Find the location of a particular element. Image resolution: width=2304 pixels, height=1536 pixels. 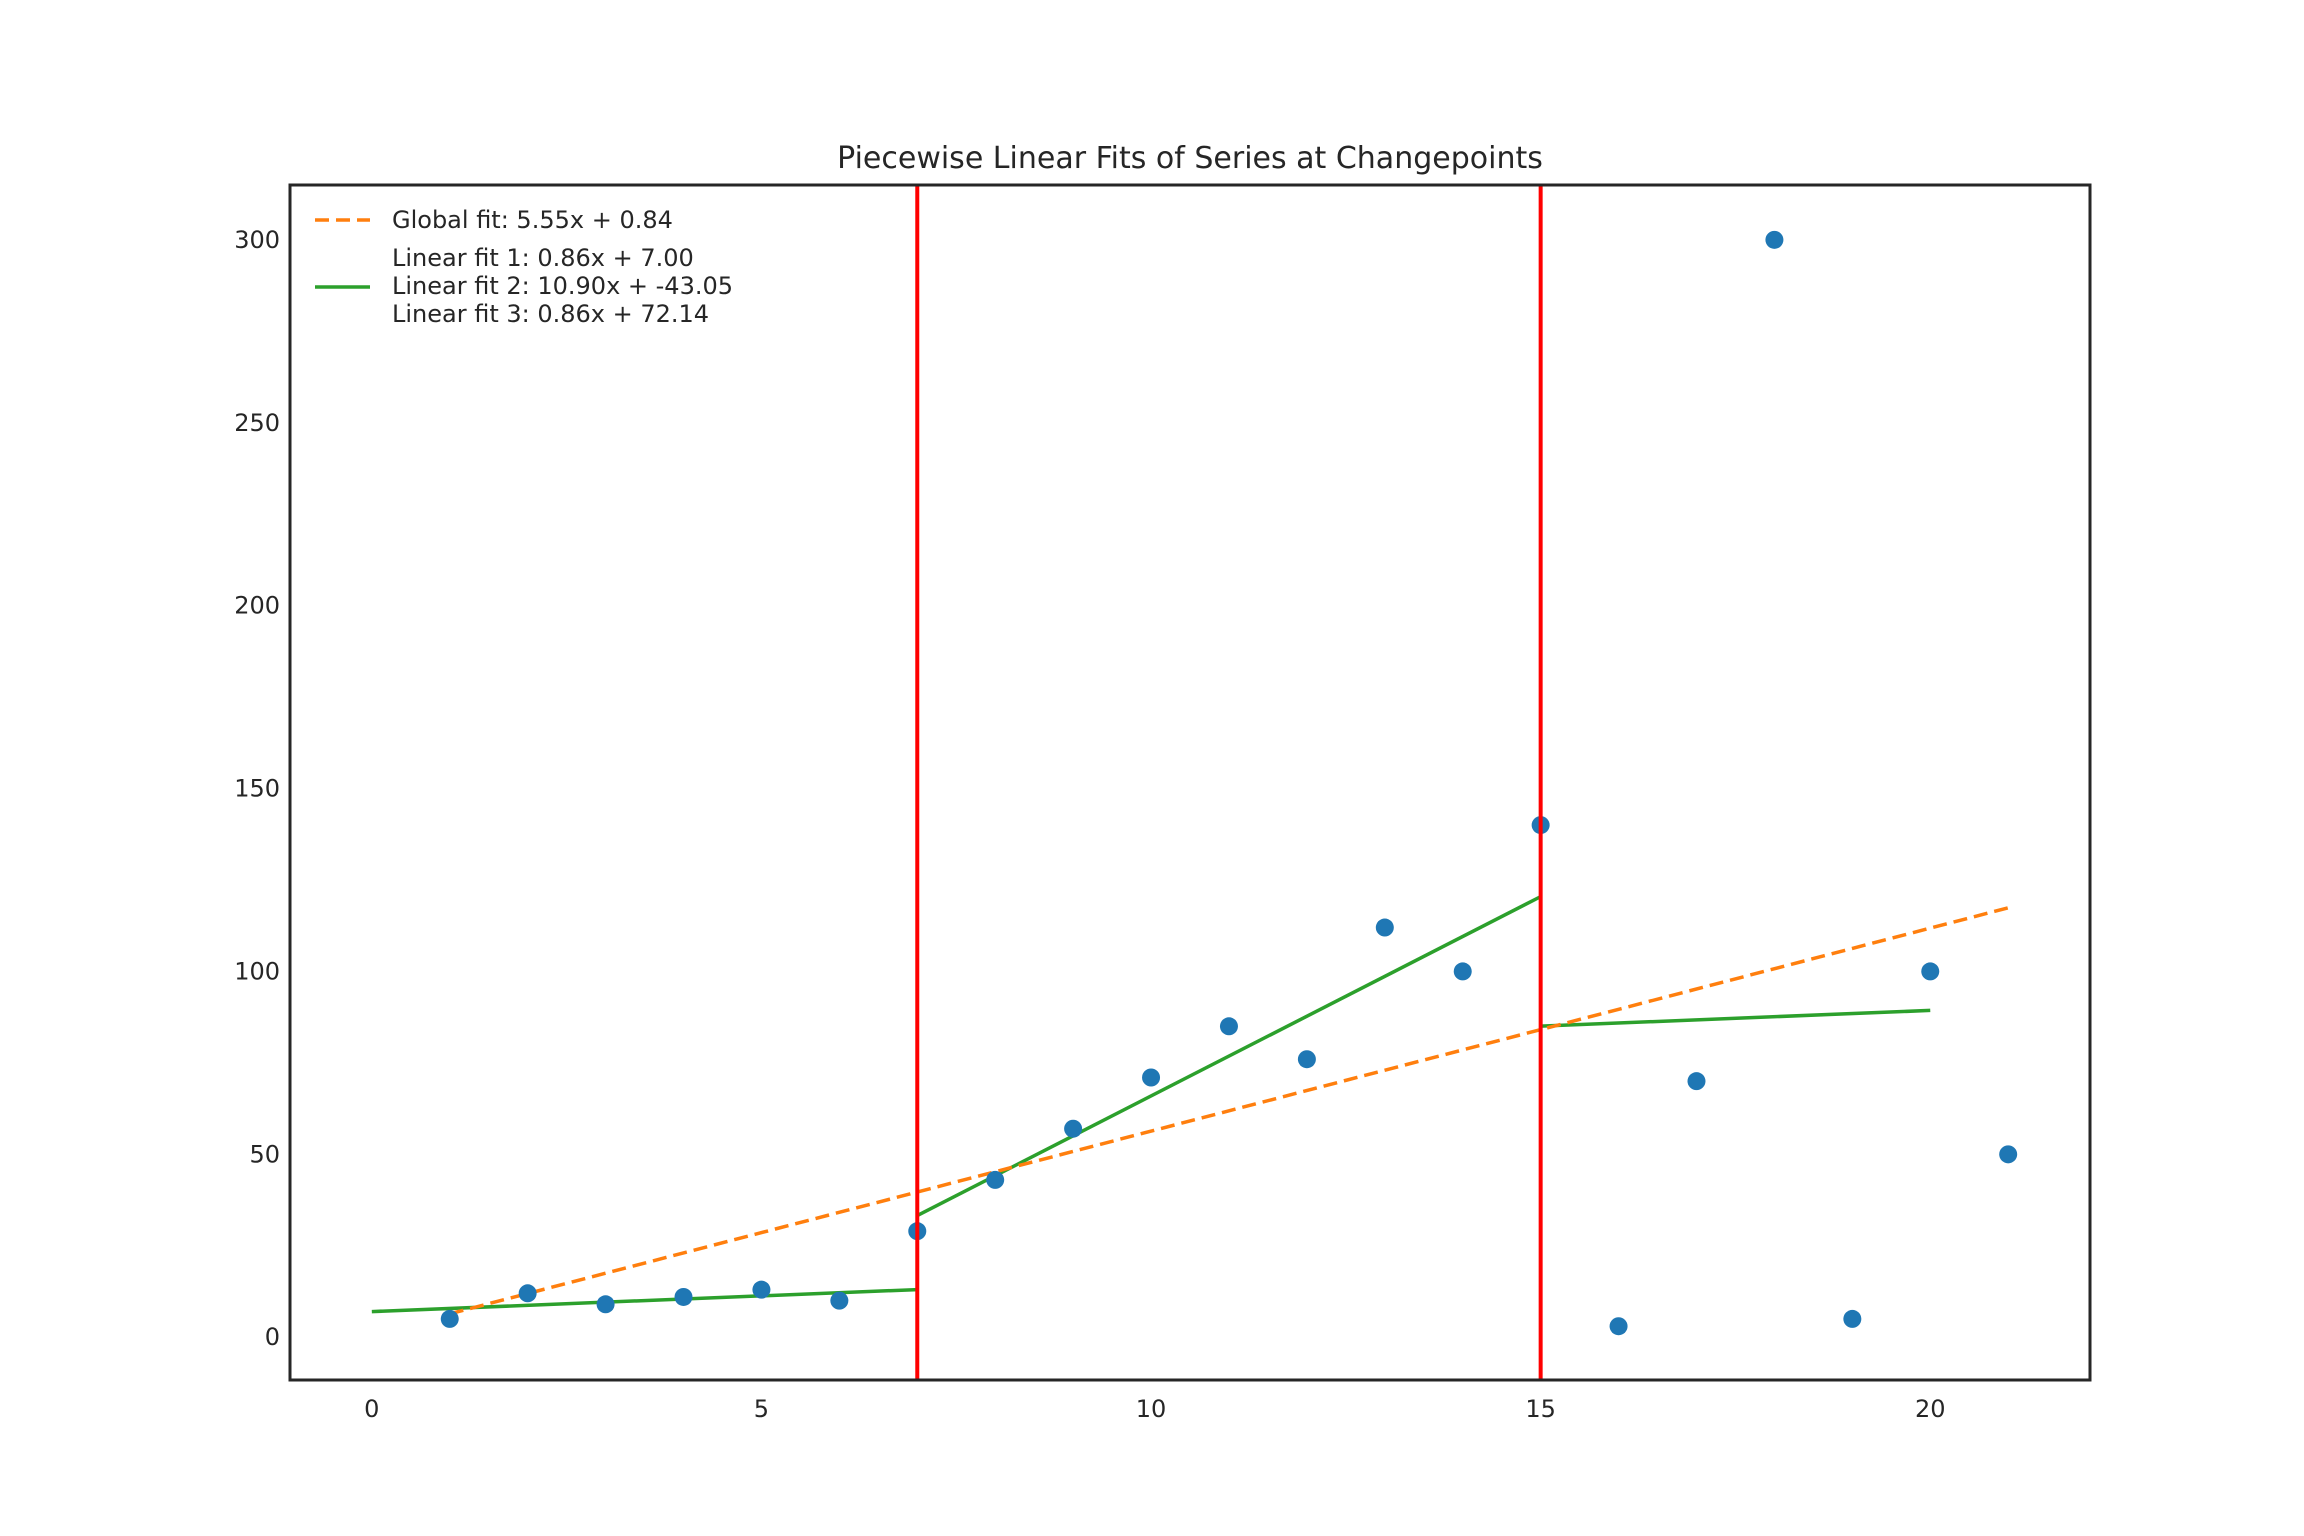

x-tick-label: 15 is located at coordinates (1540, 1409).